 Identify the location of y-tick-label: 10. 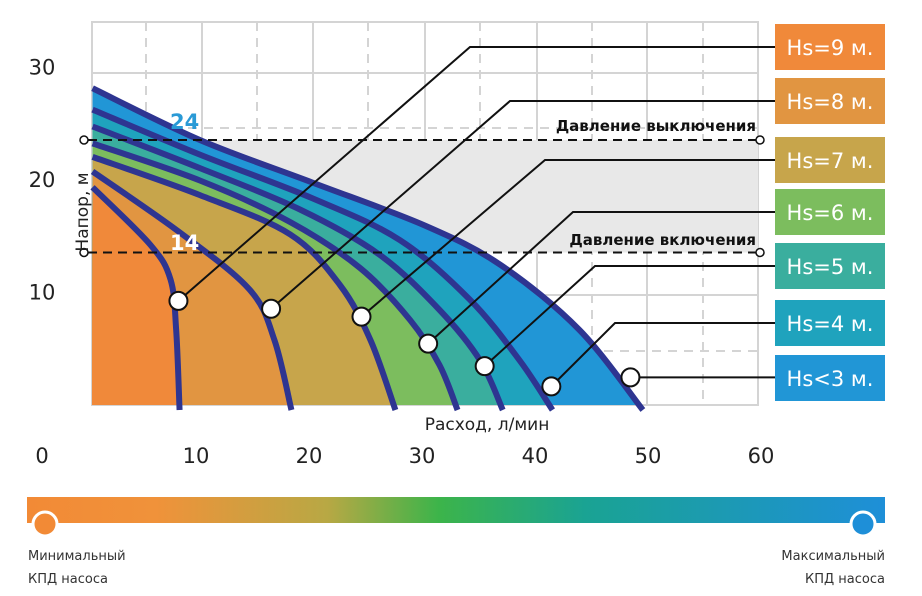
(42, 293).